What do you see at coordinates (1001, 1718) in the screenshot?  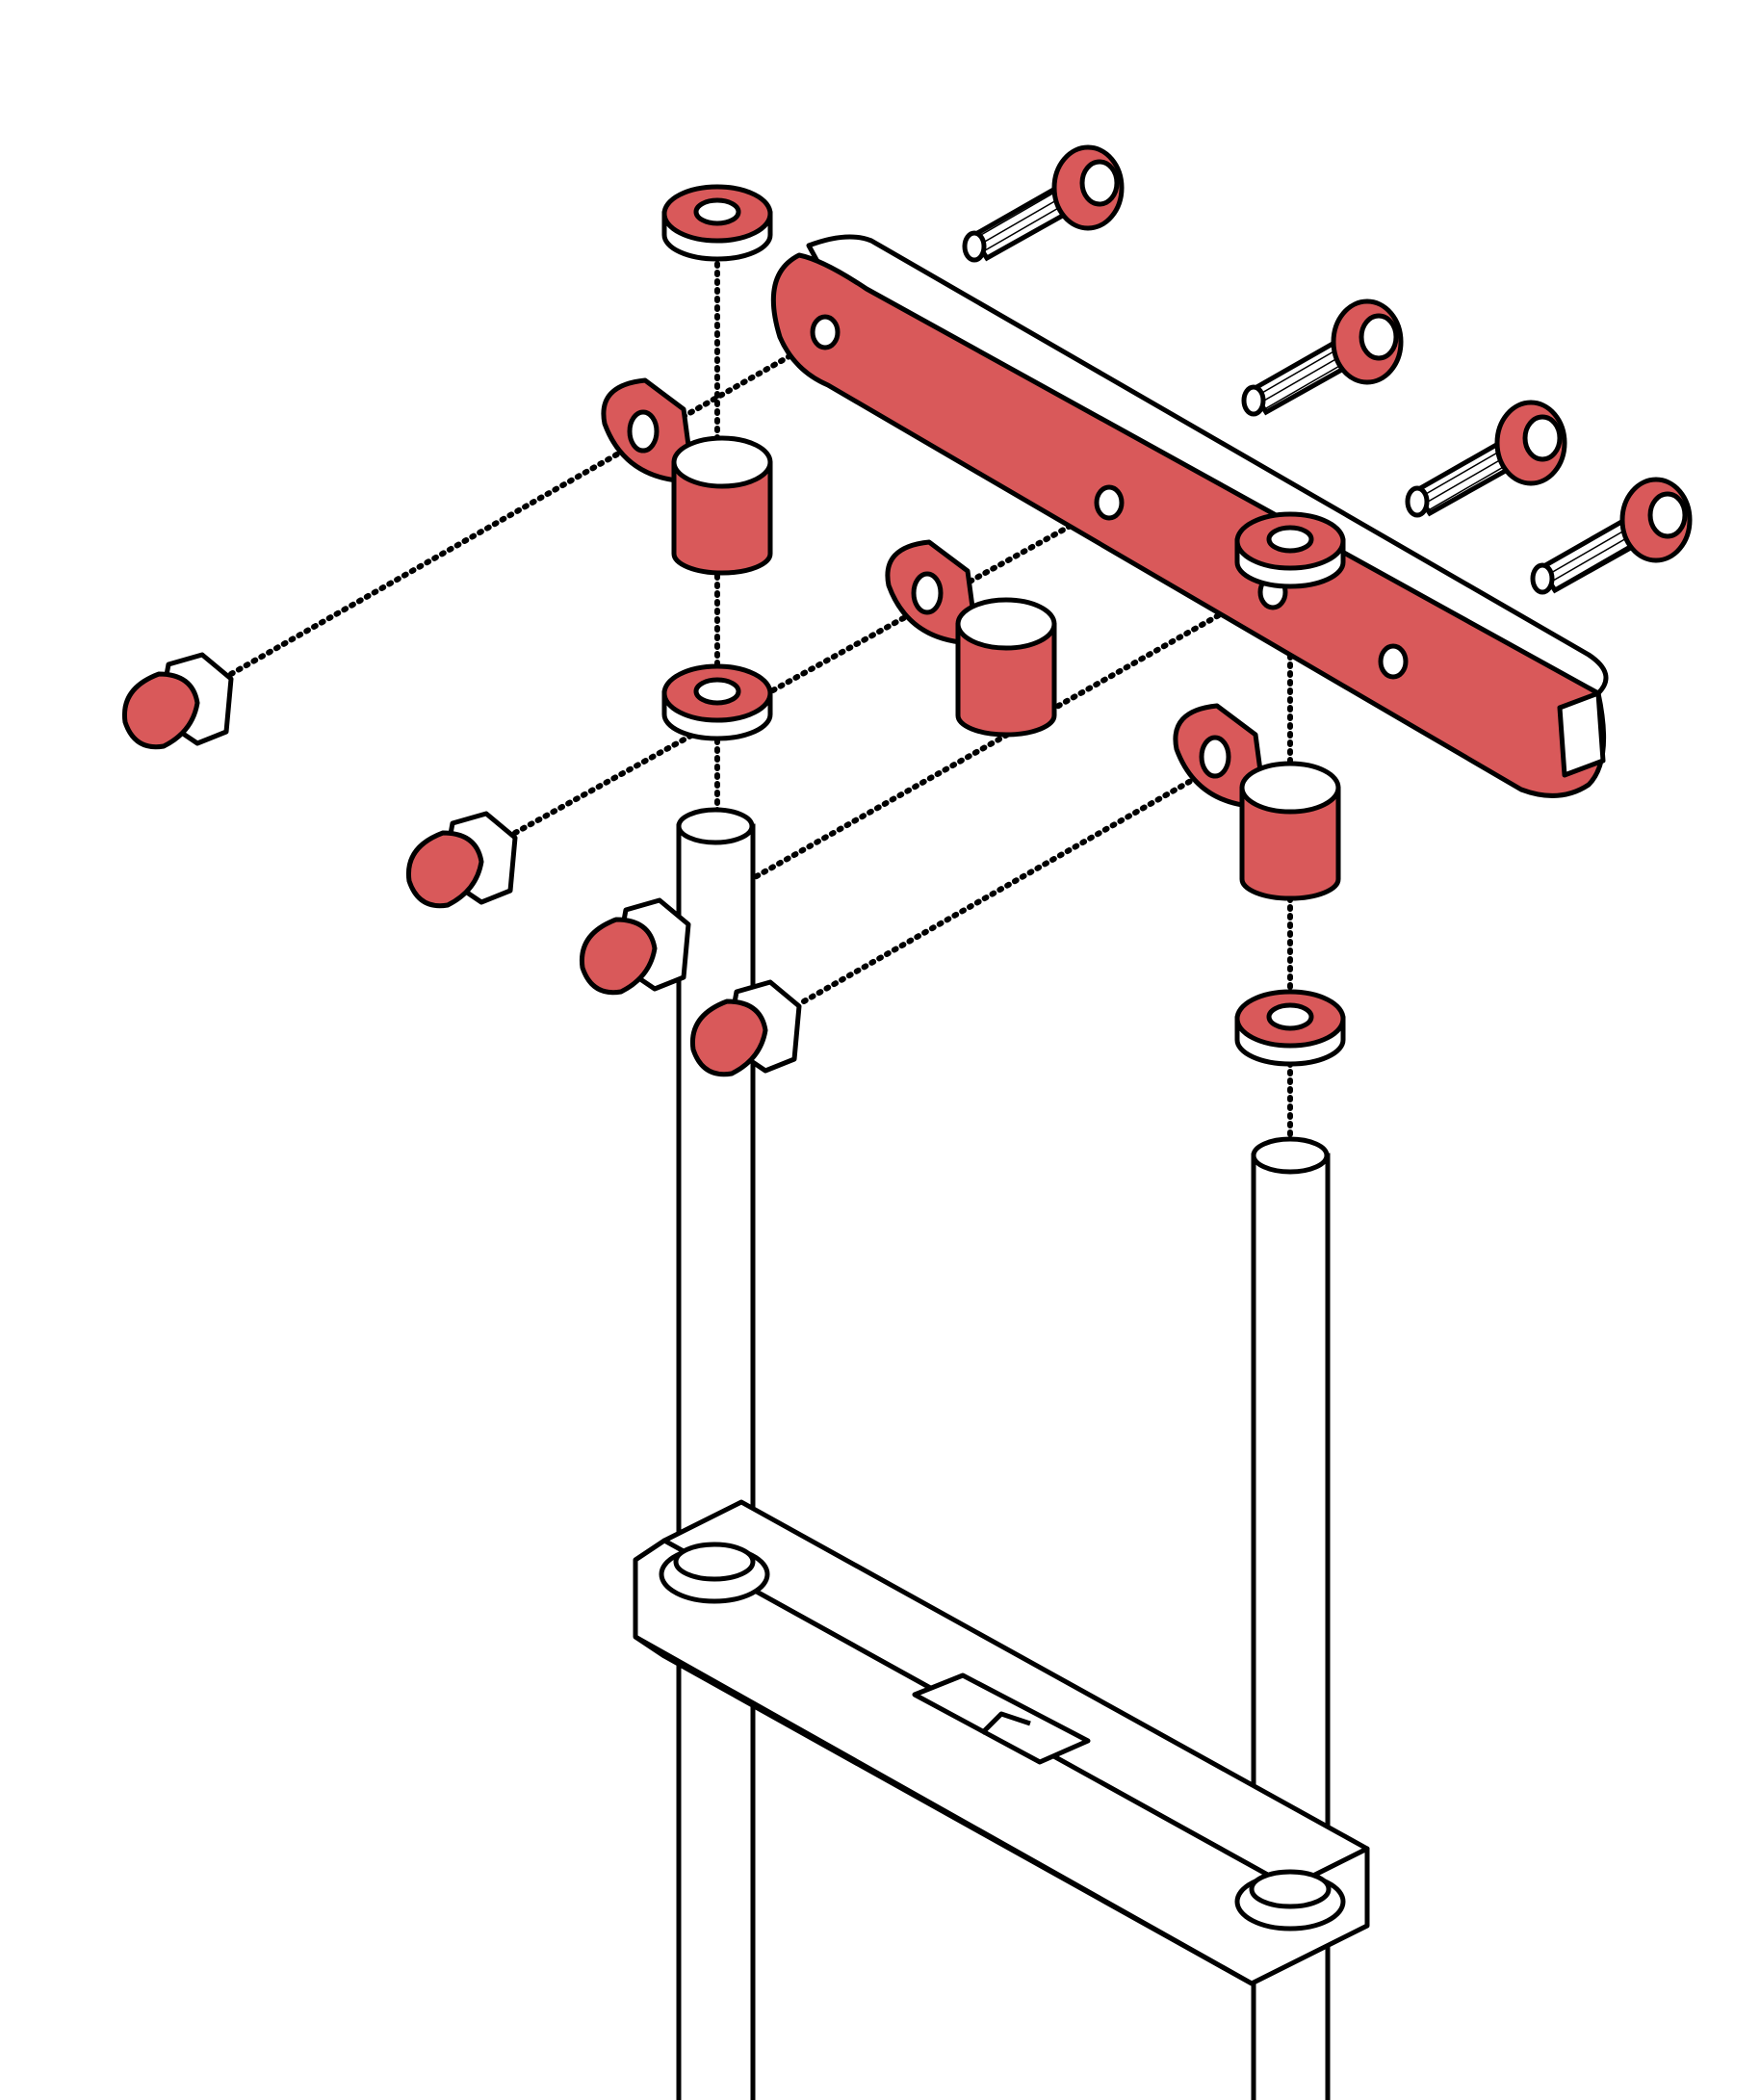 I see `crossbar-slot` at bounding box center [1001, 1718].